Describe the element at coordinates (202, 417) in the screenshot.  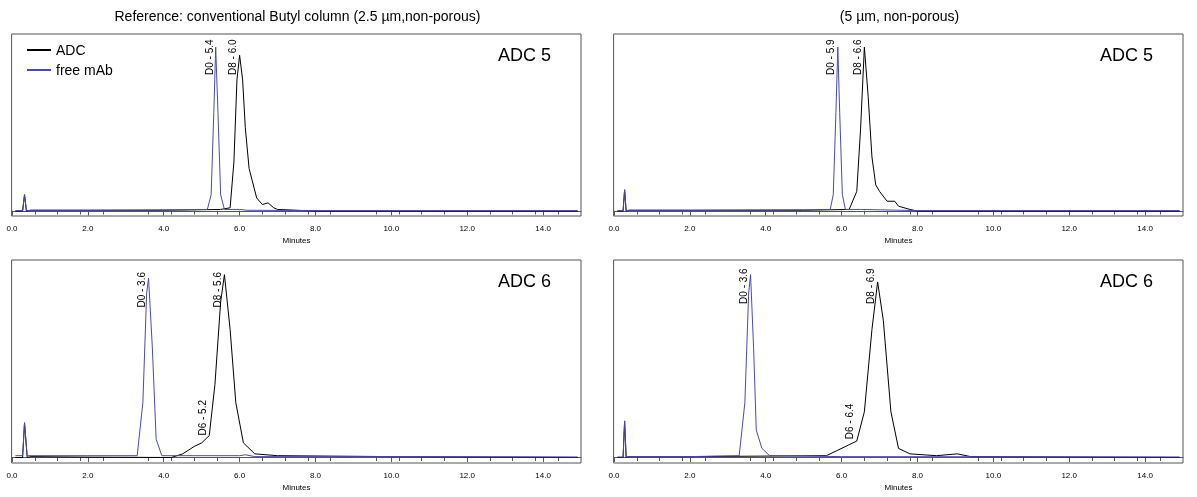
I see `annotation: D6 - 5.2` at that location.